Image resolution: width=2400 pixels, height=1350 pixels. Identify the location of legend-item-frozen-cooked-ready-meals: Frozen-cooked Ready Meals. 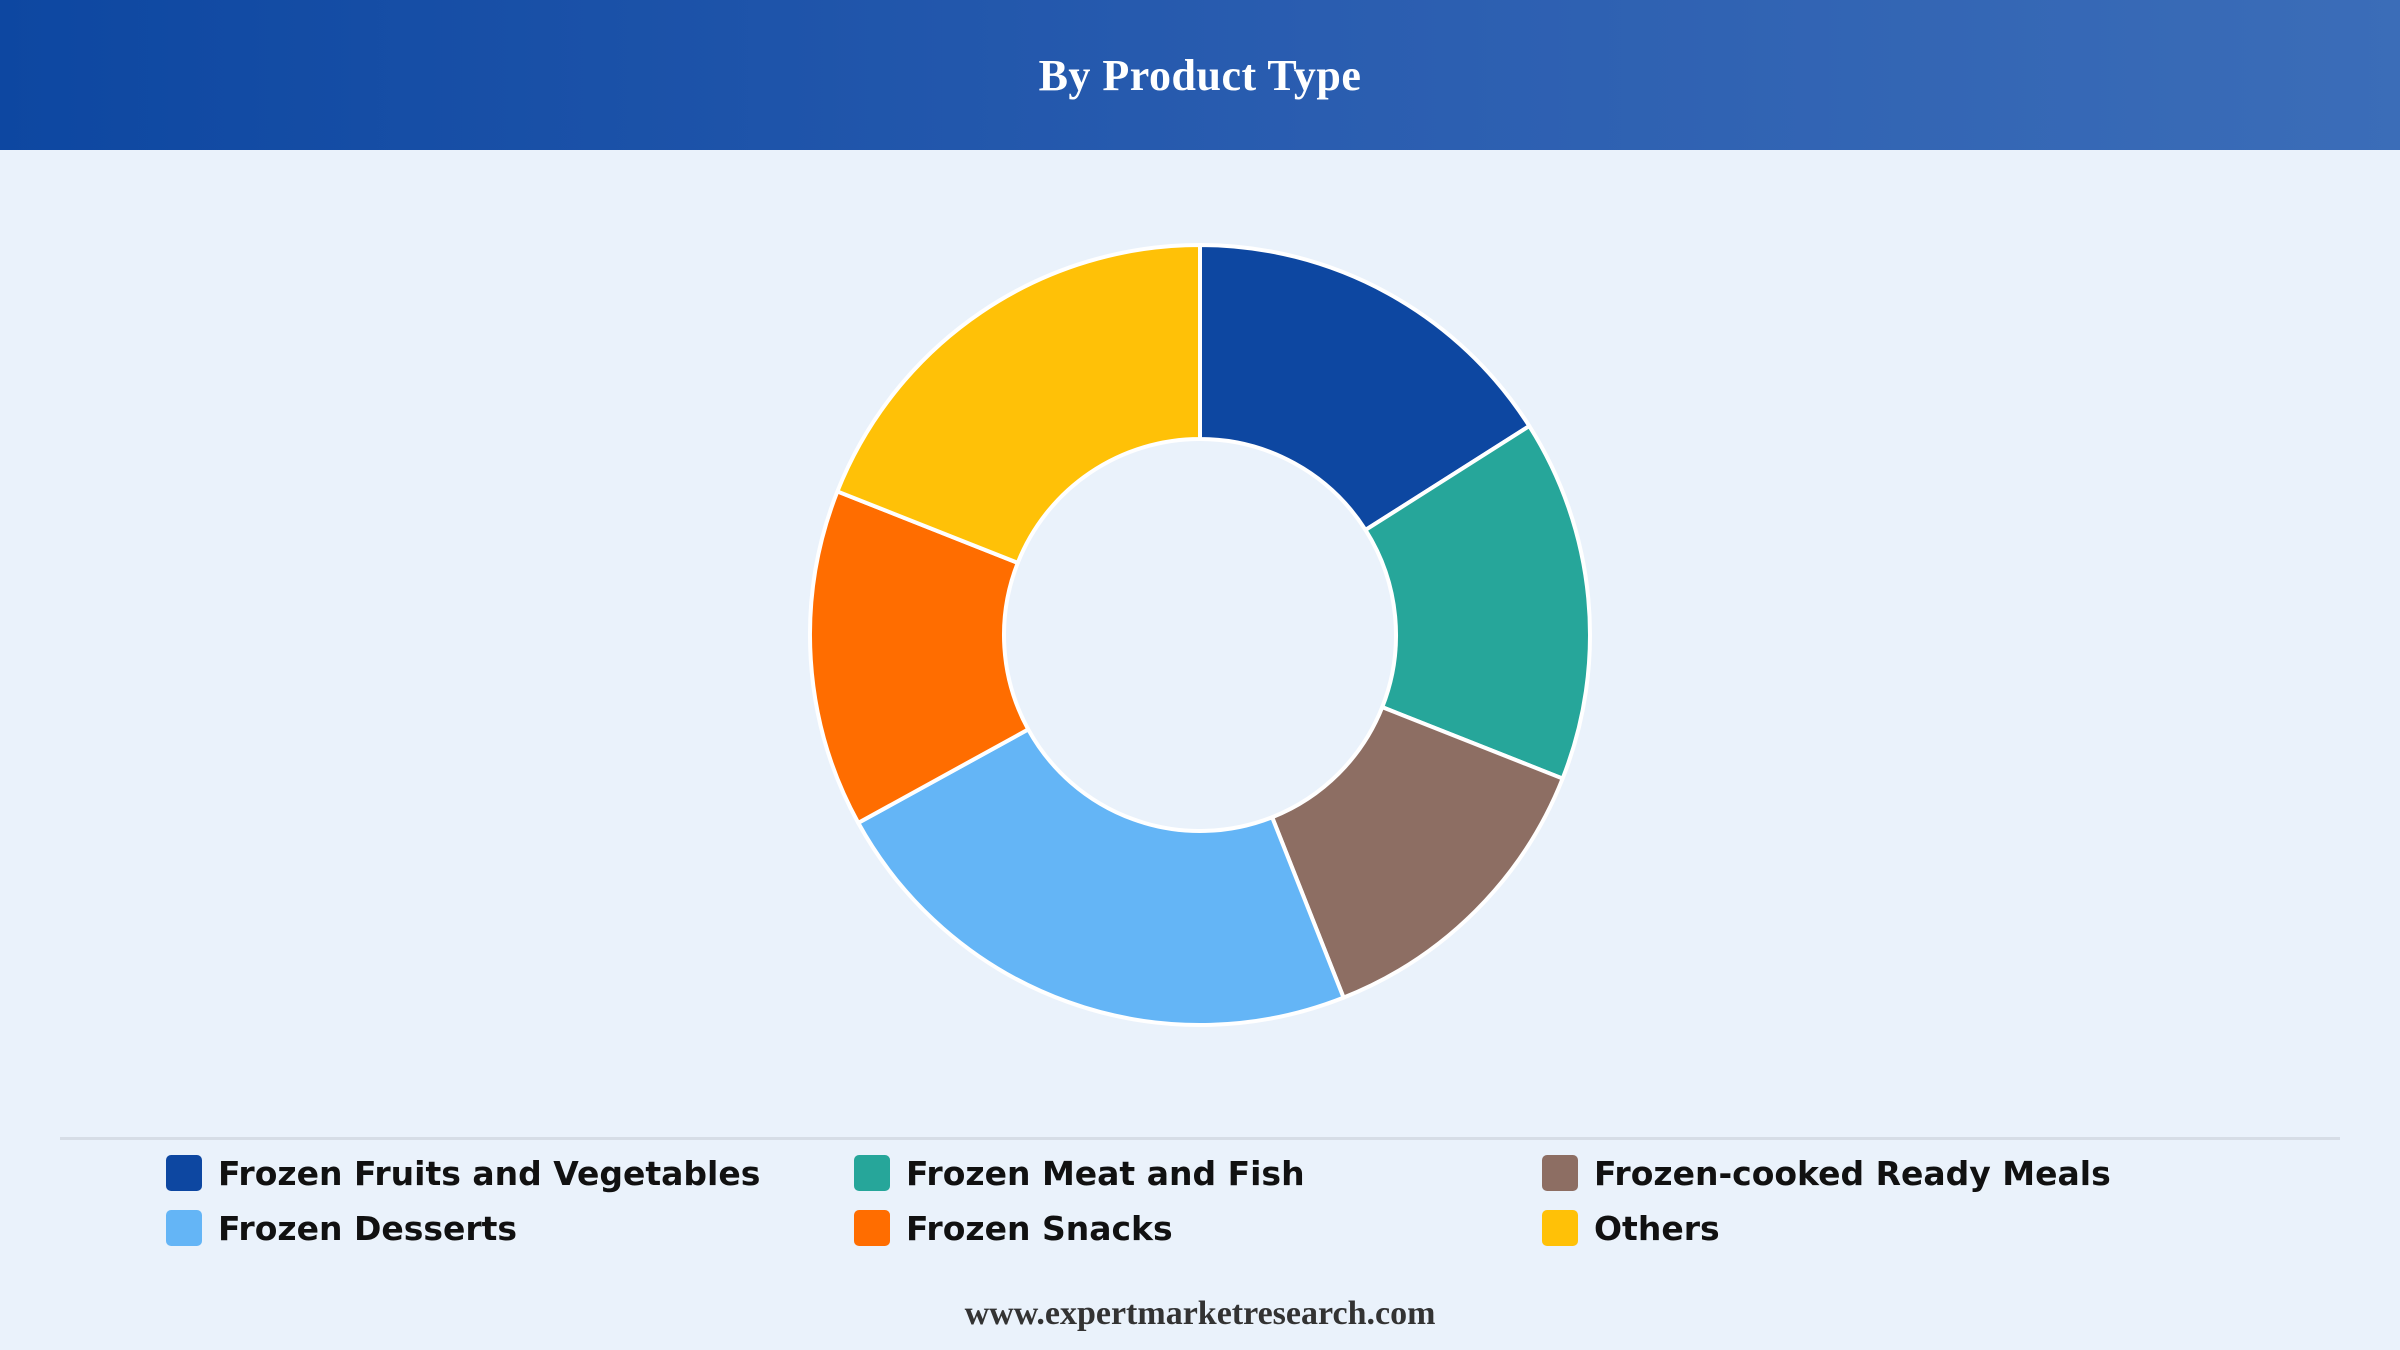
(1886, 1173).